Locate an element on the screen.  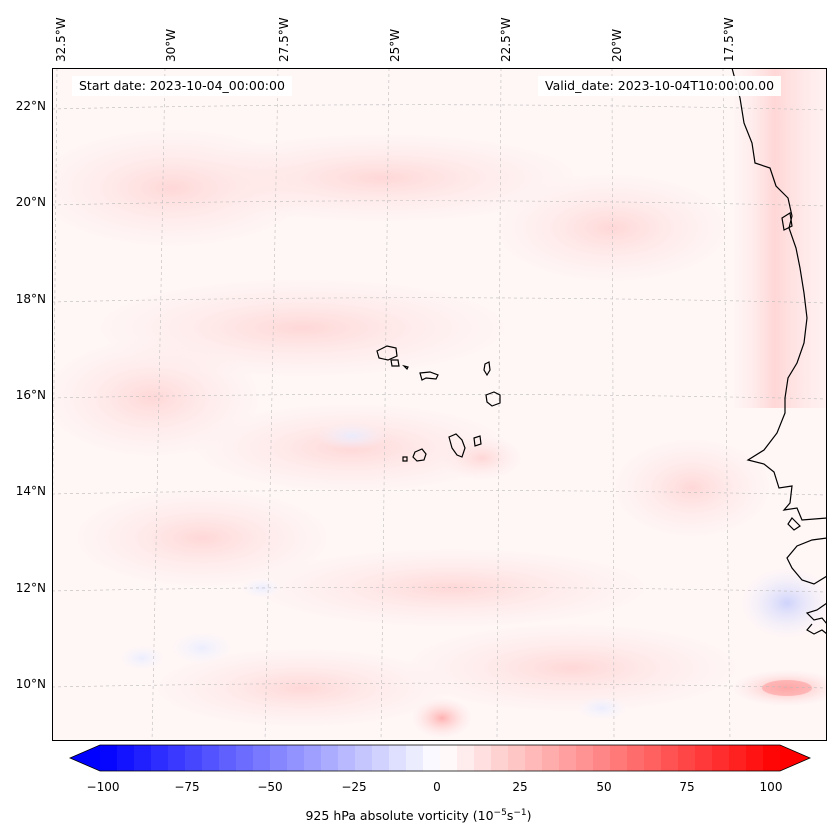
colorbar-outline is located at coordinates (440, 758).